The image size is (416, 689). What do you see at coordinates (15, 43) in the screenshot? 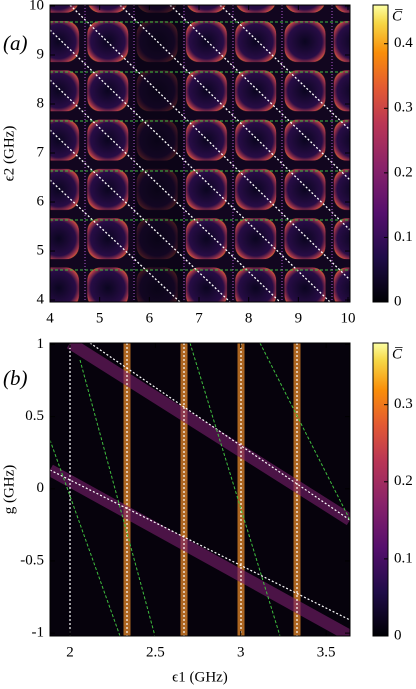
I see `panel-label: (a)` at bounding box center [15, 43].